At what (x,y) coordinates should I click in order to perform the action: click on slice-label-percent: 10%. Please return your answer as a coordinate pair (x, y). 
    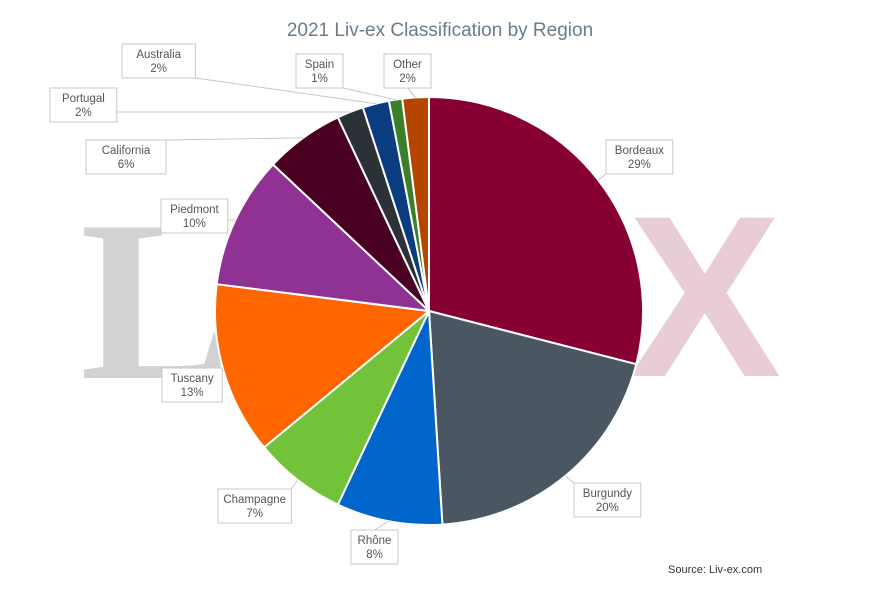
    Looking at the image, I should click on (194, 224).